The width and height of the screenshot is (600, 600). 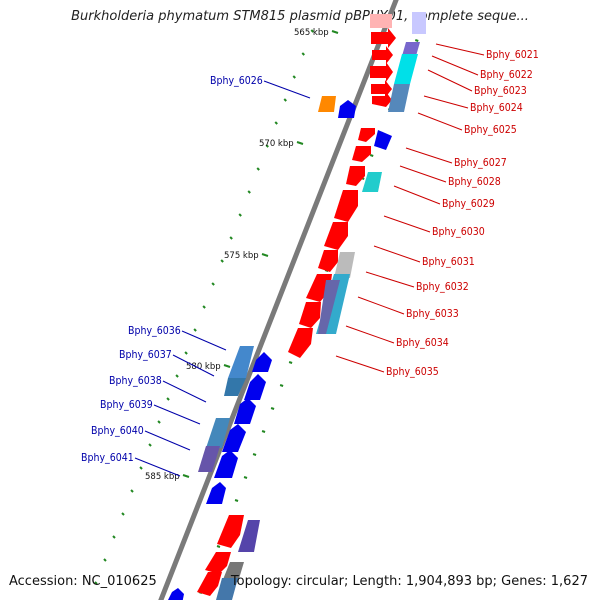 I want to click on gene-label: Bphy_6030, so click(x=458, y=232).